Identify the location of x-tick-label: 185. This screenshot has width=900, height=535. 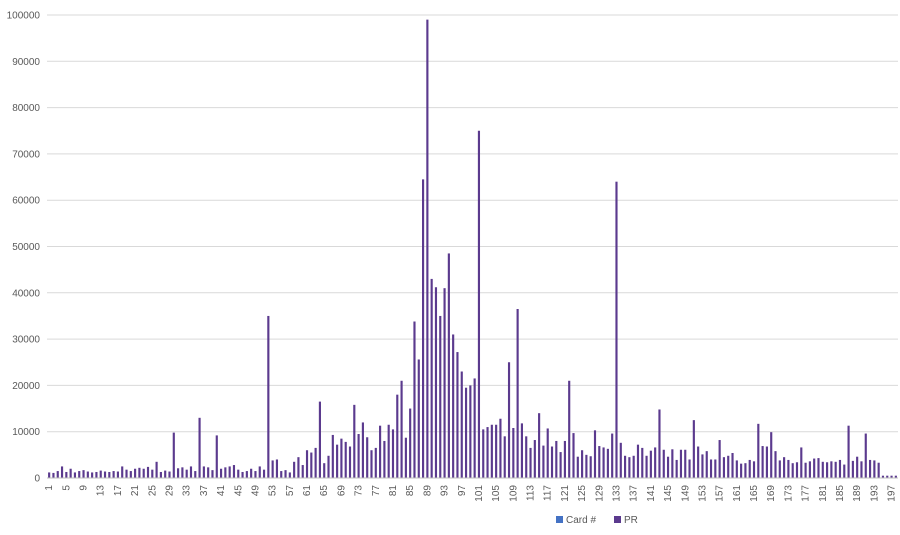
(840, 493).